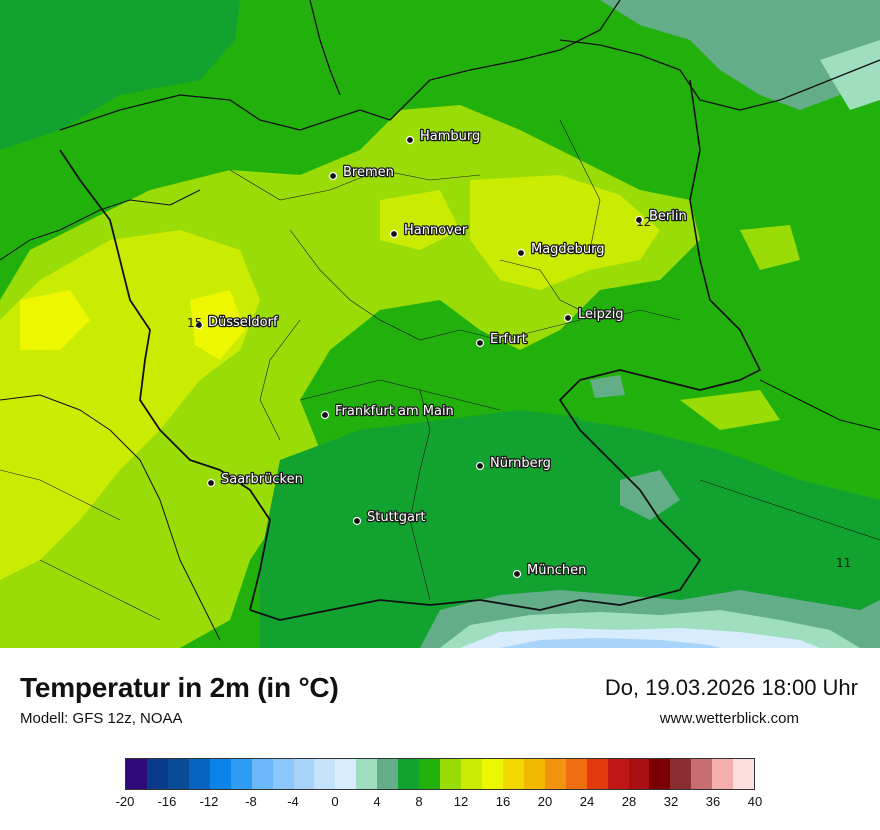  Describe the element at coordinates (587, 801) in the screenshot. I see `legend-tick-label: 24` at that location.